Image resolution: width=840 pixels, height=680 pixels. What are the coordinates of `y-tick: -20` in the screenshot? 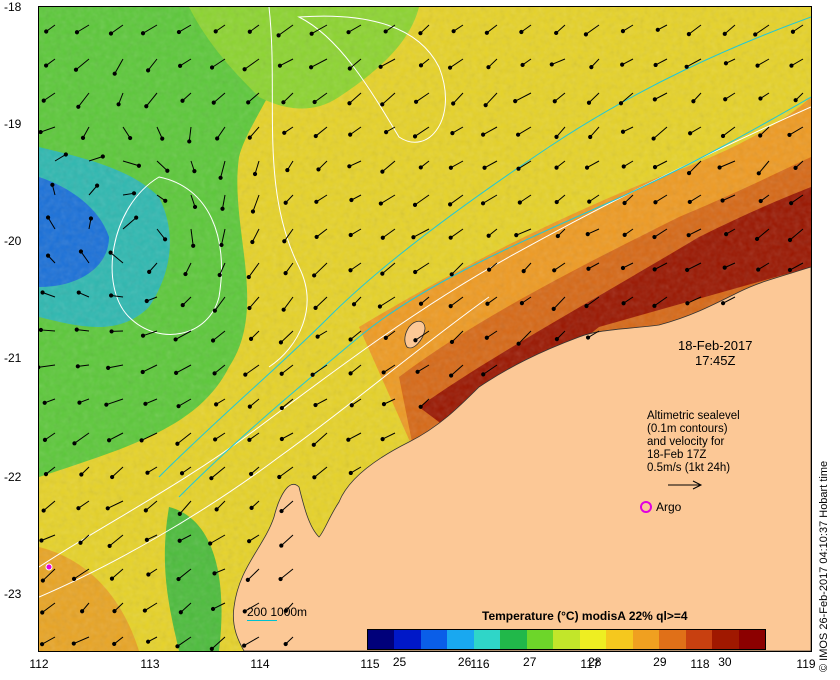 It's located at (13, 241).